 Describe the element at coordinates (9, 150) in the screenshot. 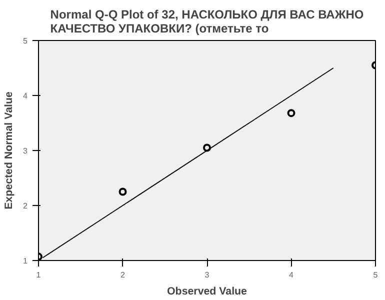

I see `y-axis-title: Expected Normal Value` at that location.